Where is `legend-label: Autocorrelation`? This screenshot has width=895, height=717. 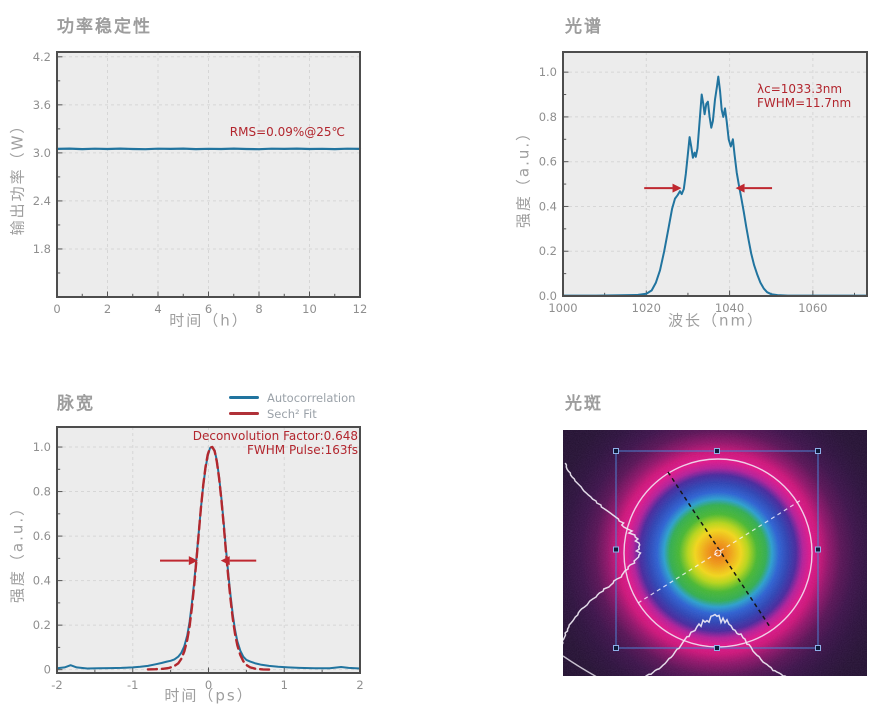
legend-label: Autocorrelation is located at coordinates (311, 397).